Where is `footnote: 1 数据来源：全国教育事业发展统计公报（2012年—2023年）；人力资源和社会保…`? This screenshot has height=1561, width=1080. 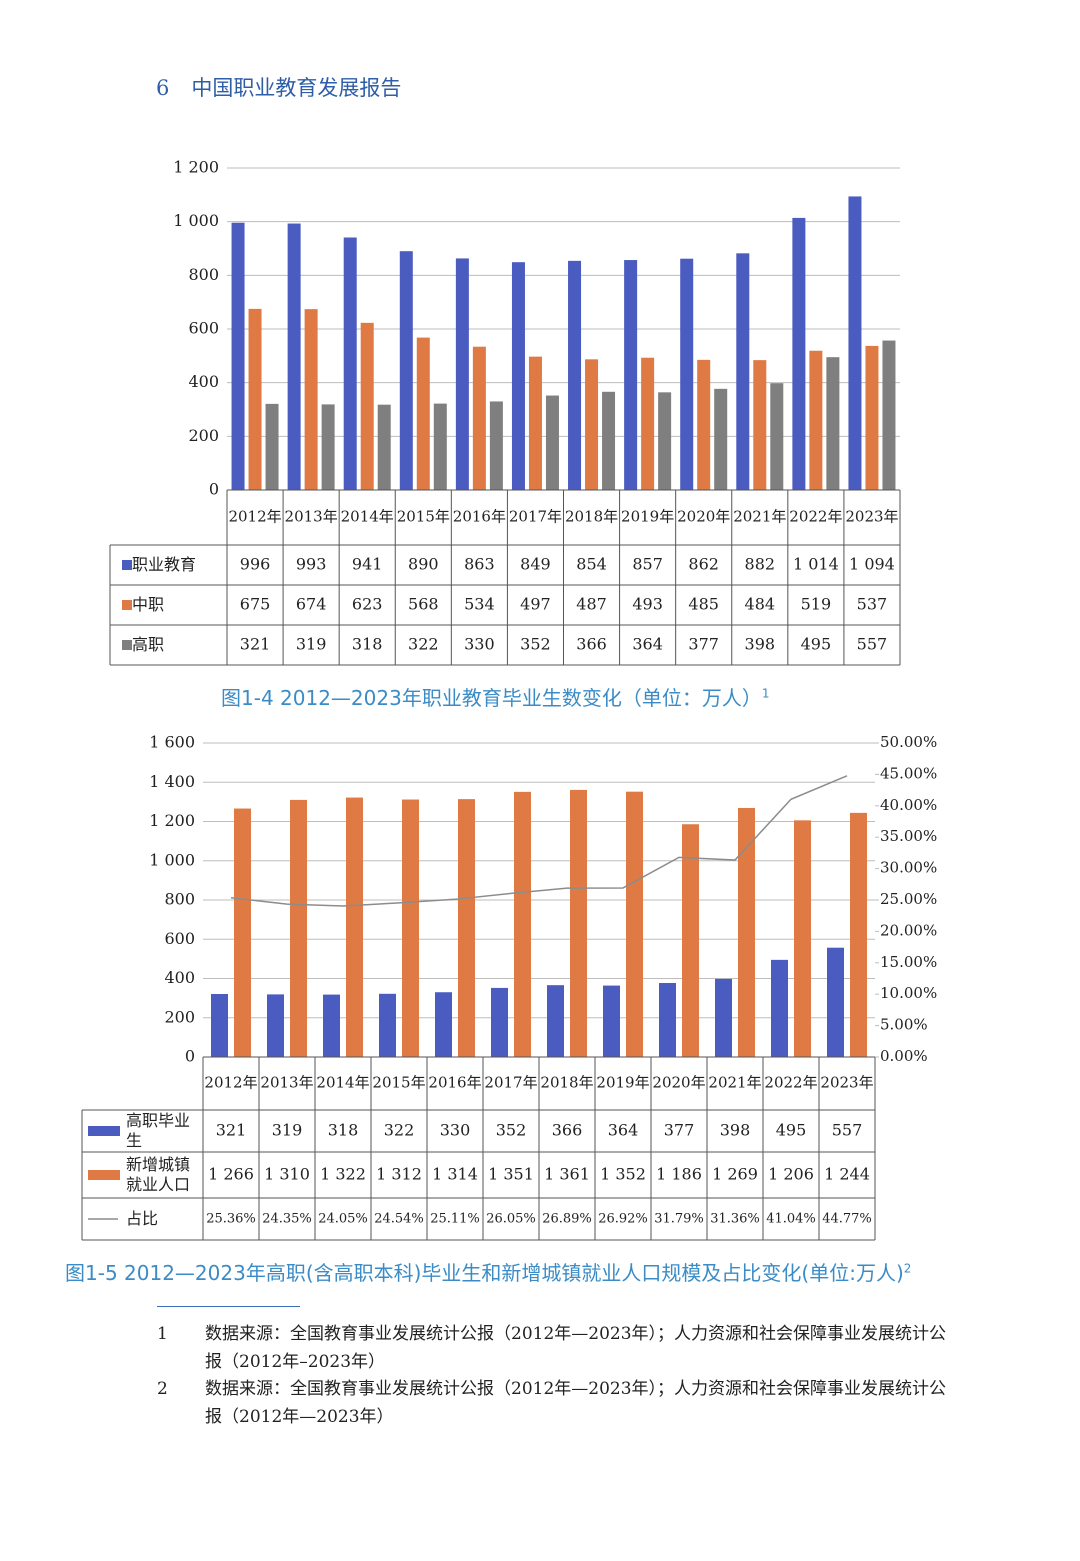
footnote: 1 数据来源：全国教育事业发展统计公报（2012年—2023年）；人力资源和社会保… is located at coordinates (552, 1348).